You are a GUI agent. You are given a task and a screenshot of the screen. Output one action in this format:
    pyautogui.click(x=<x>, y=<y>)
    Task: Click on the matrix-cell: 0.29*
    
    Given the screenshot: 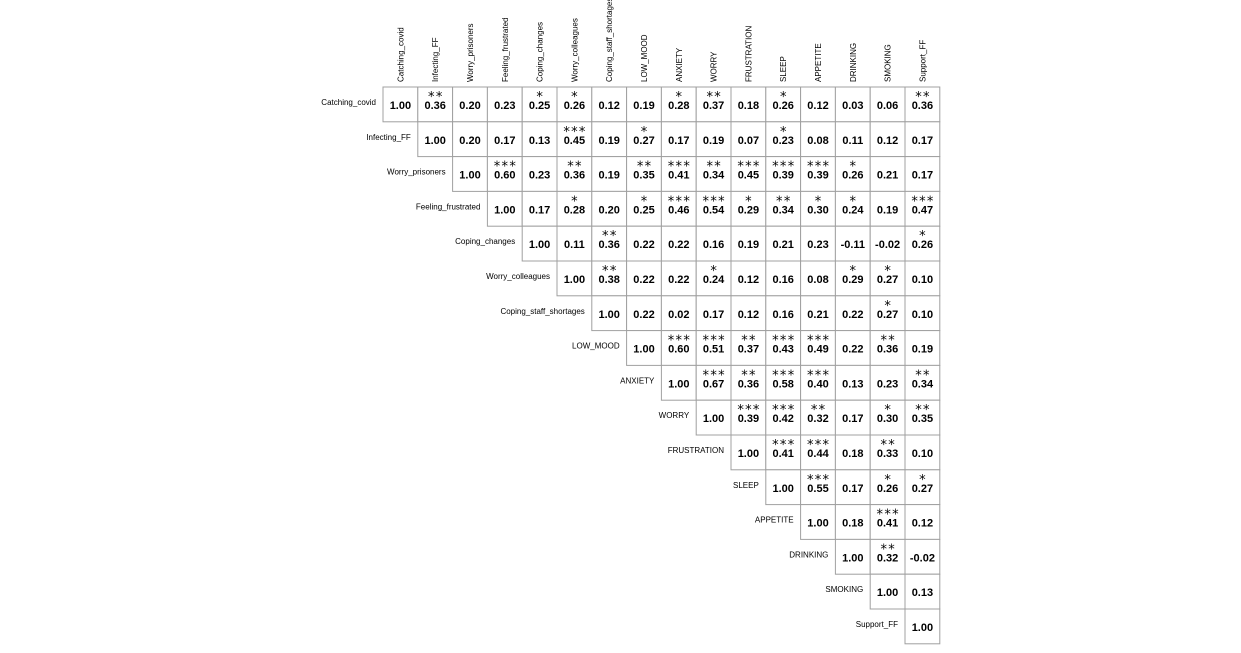 What is the action you would take?
    pyautogui.click(x=852, y=278)
    